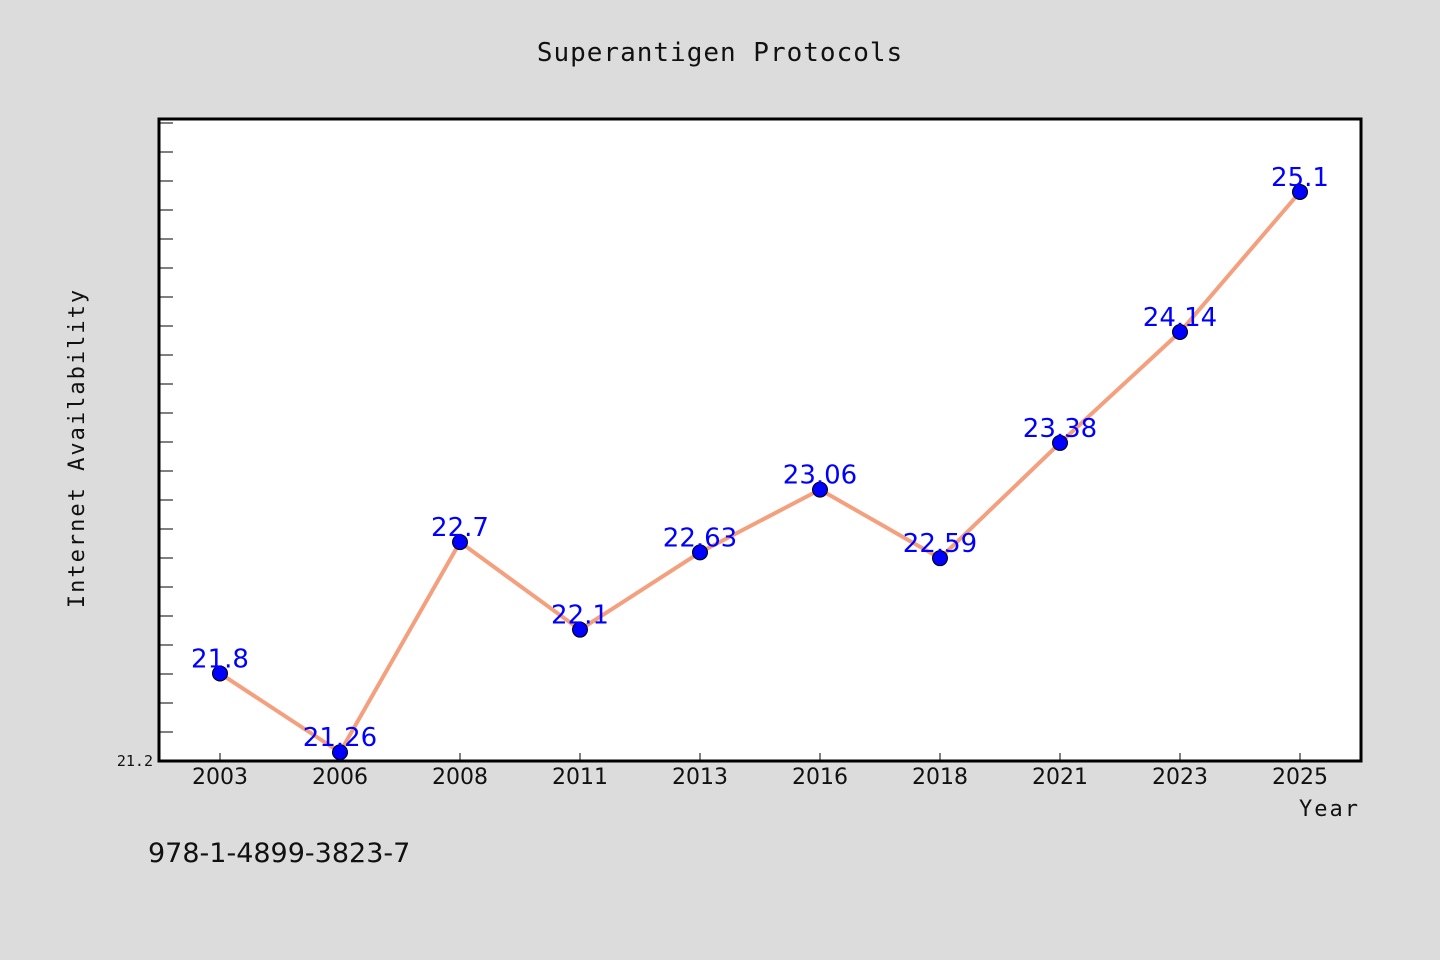  I want to click on x-tick-label: 2008, so click(460, 777).